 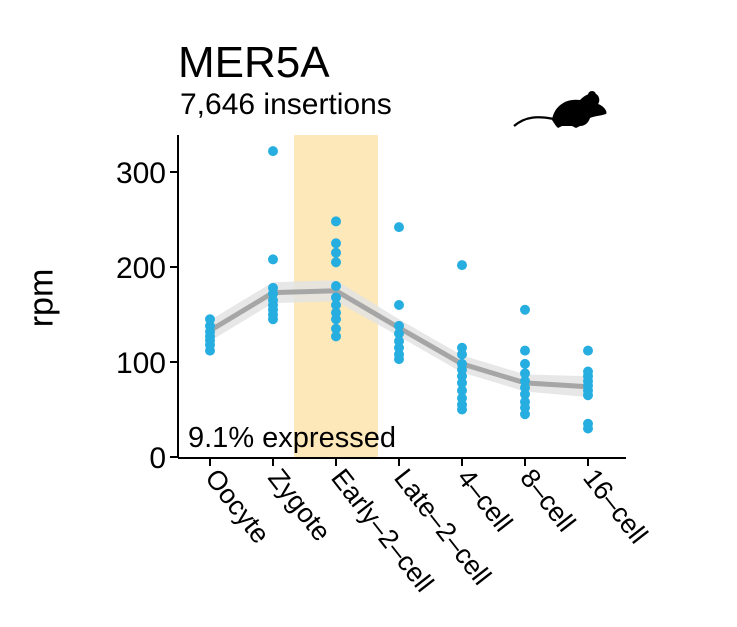 What do you see at coordinates (147, 316) in the screenshot?
I see `y-ticks: 0 100 200 300` at bounding box center [147, 316].